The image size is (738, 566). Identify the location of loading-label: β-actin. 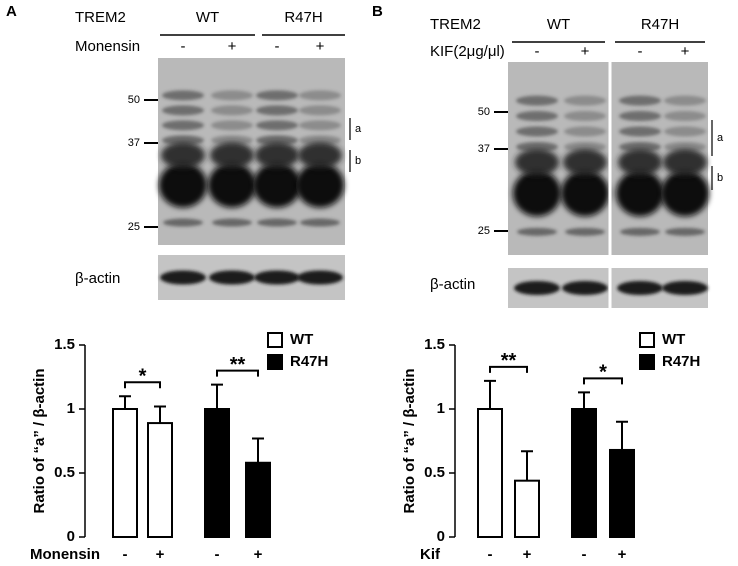
(97, 278).